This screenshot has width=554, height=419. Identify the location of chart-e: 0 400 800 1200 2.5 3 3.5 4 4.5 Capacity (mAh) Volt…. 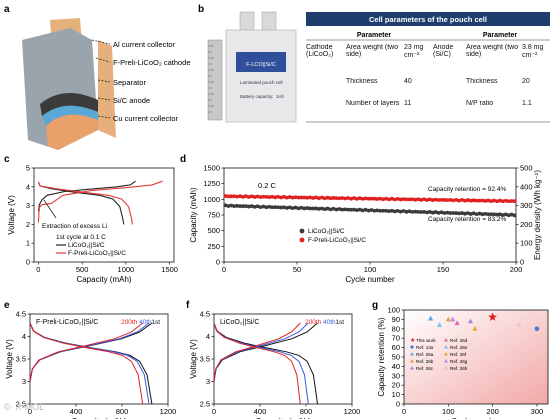
(90, 364).